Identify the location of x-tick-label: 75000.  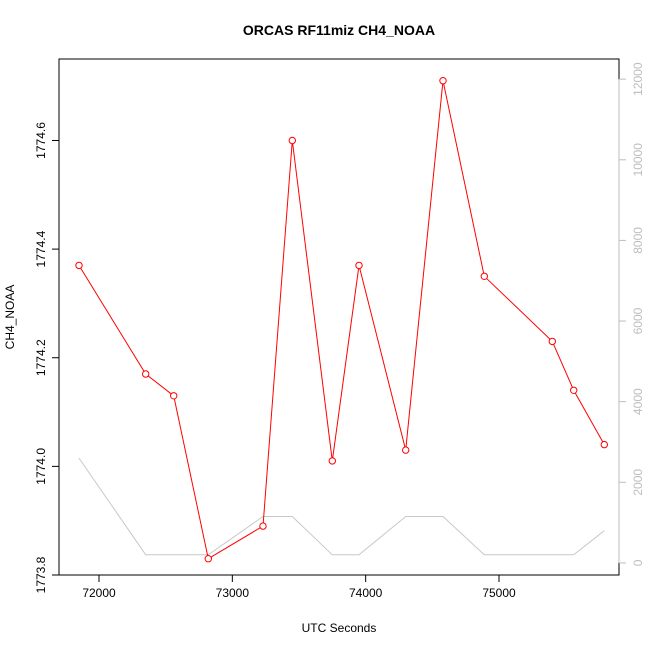
(499, 593).